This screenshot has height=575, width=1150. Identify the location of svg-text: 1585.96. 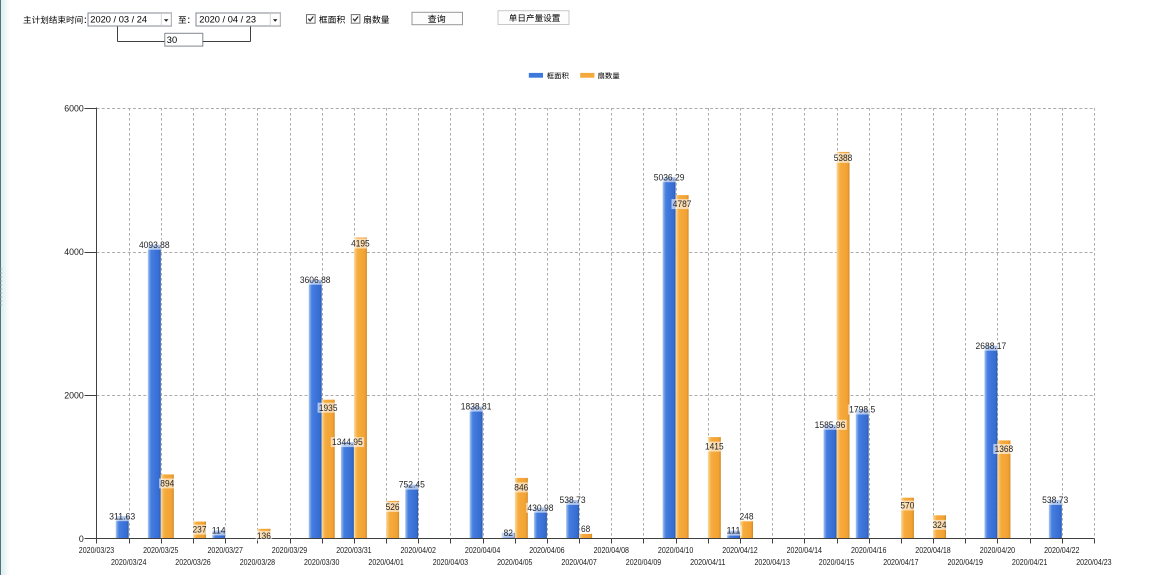
(830, 425).